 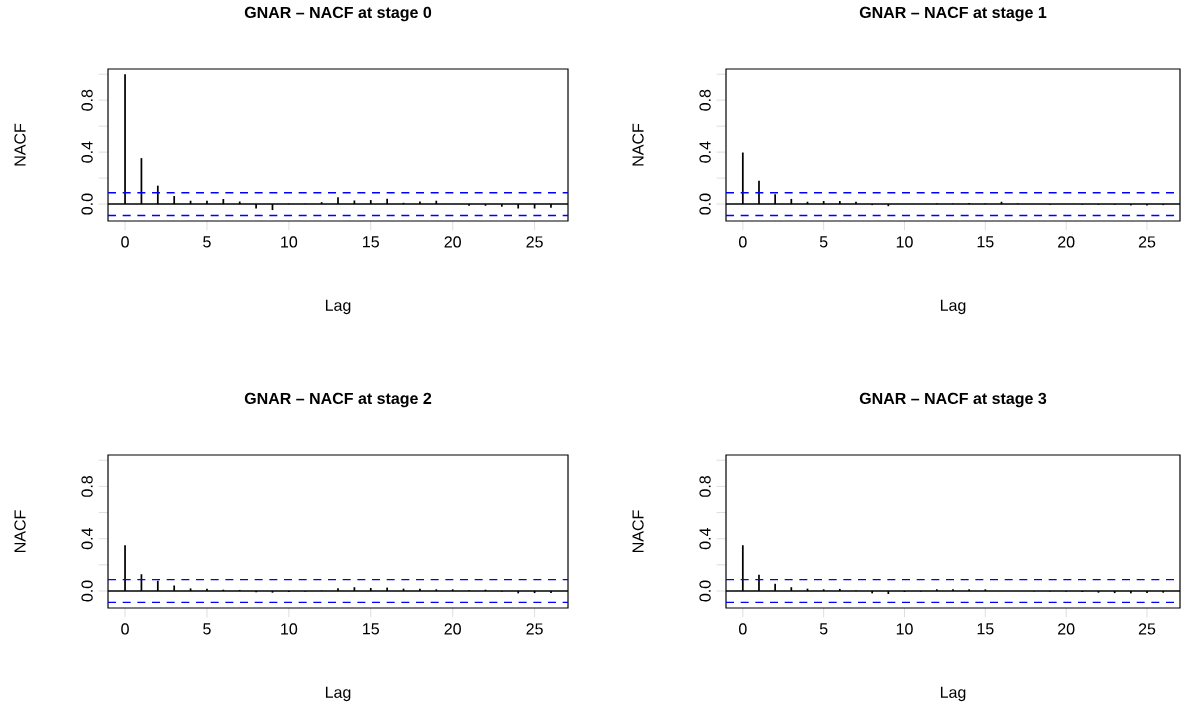 I want to click on chart-title: GNAR – NACF at stage 2, so click(x=338, y=400).